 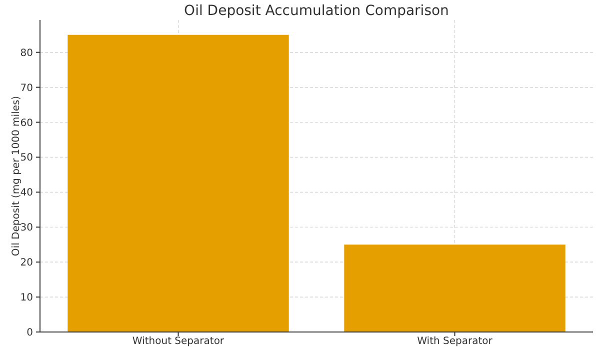 What do you see at coordinates (26, 123) in the screenshot?
I see `y-tick-label: 60` at bounding box center [26, 123].